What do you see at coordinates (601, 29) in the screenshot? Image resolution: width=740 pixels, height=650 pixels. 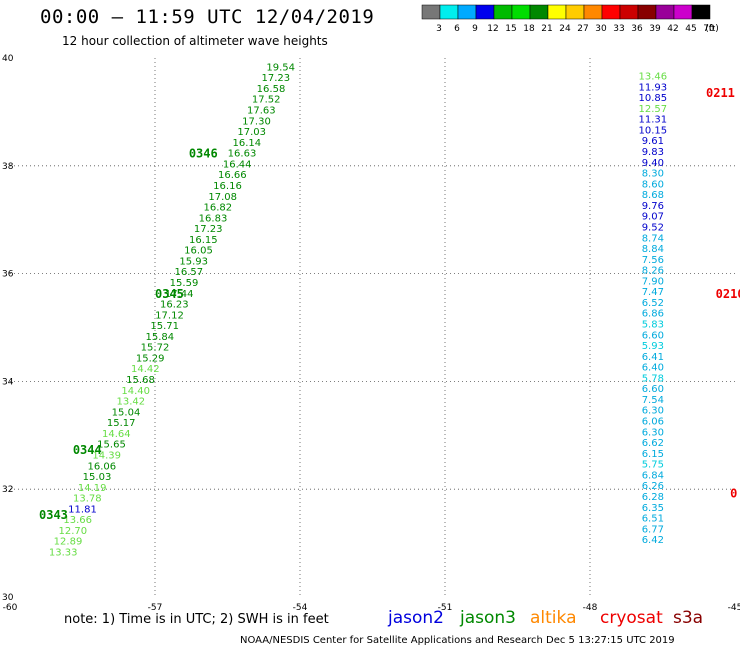 I see `colorbar-label: 30` at bounding box center [601, 29].